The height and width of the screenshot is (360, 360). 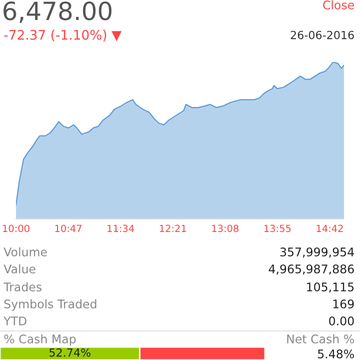 I want to click on chart-subtitle: -72.37 (-1.10%) ▼, so click(x=63, y=36).